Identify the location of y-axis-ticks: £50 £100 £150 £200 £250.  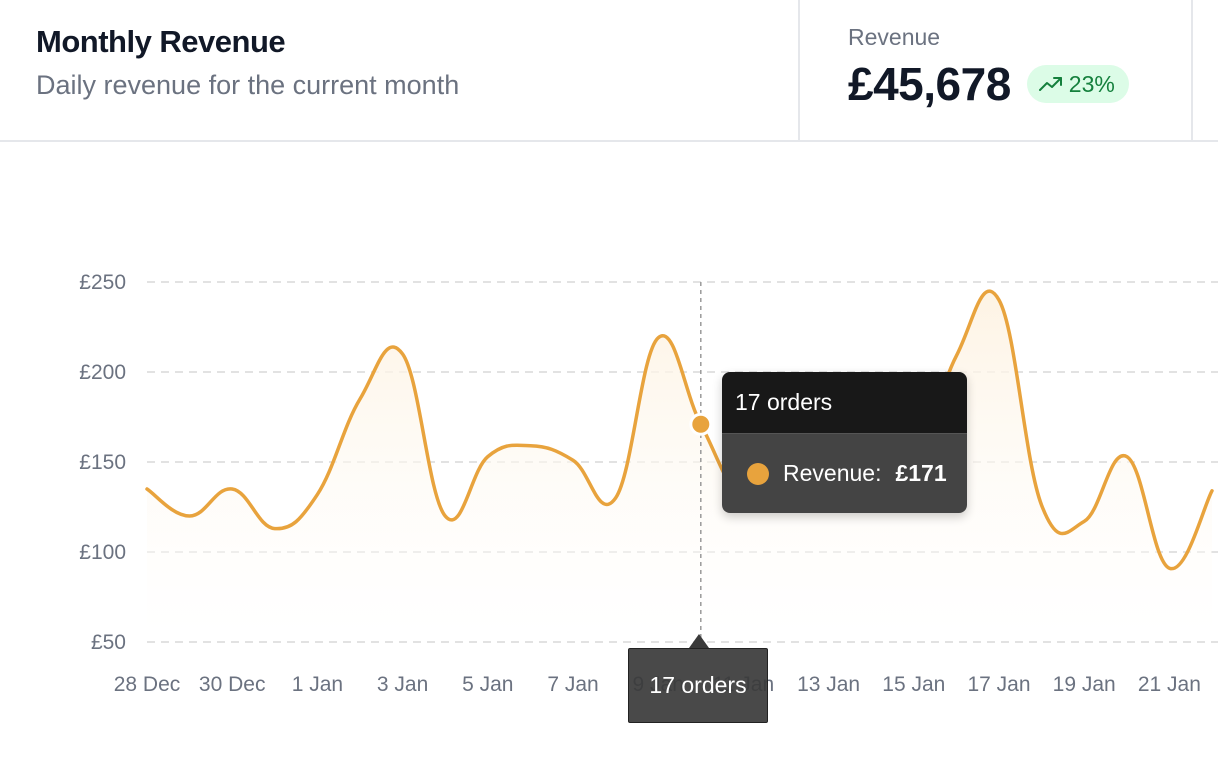
(102, 462).